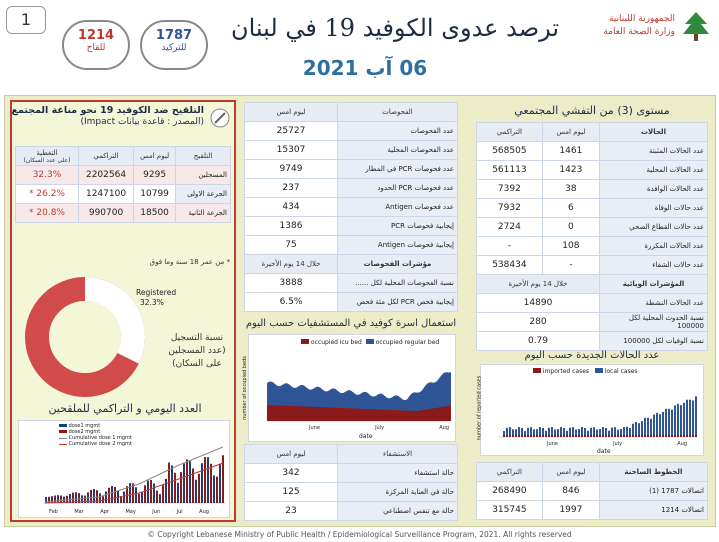 The width and height of the screenshot is (719, 542). I want to click on tests-indicators-header: مؤشرات الفحوصات, so click(397, 264).